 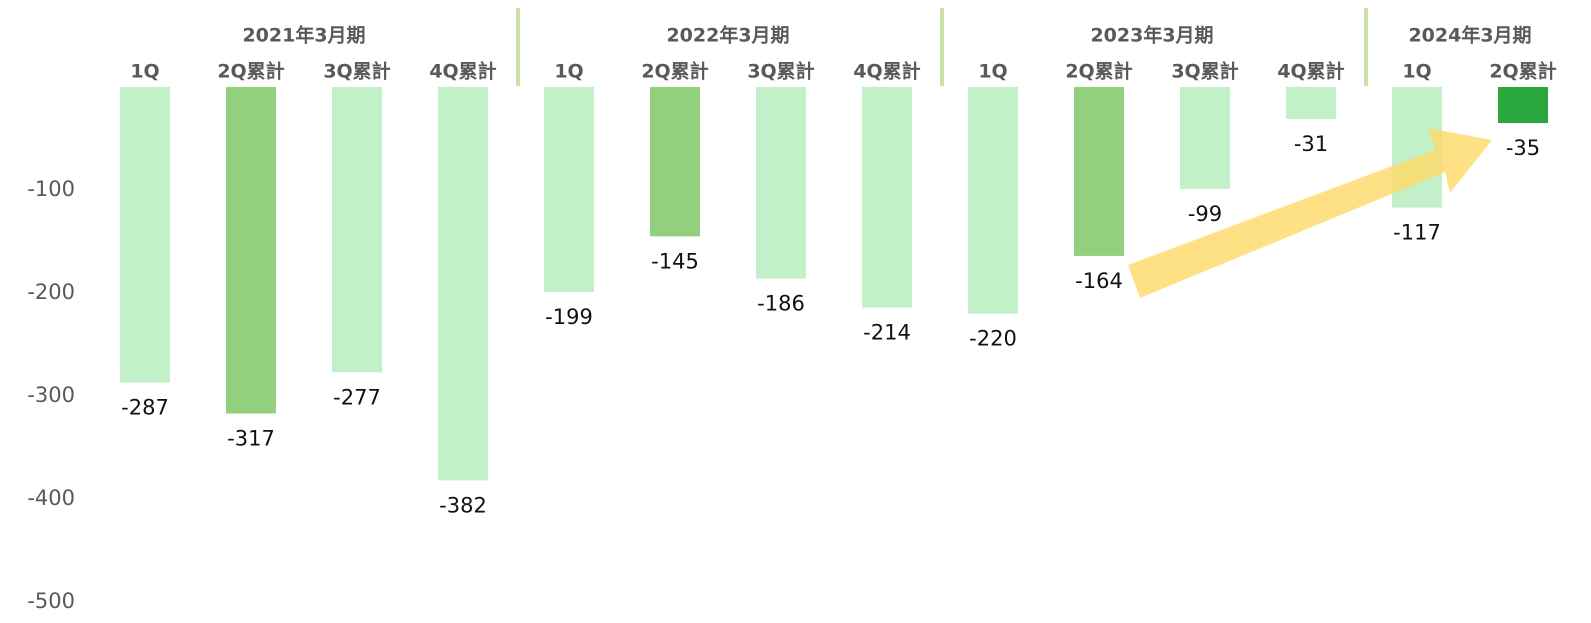 I want to click on y-tick-label: -200, so click(x=51, y=292).